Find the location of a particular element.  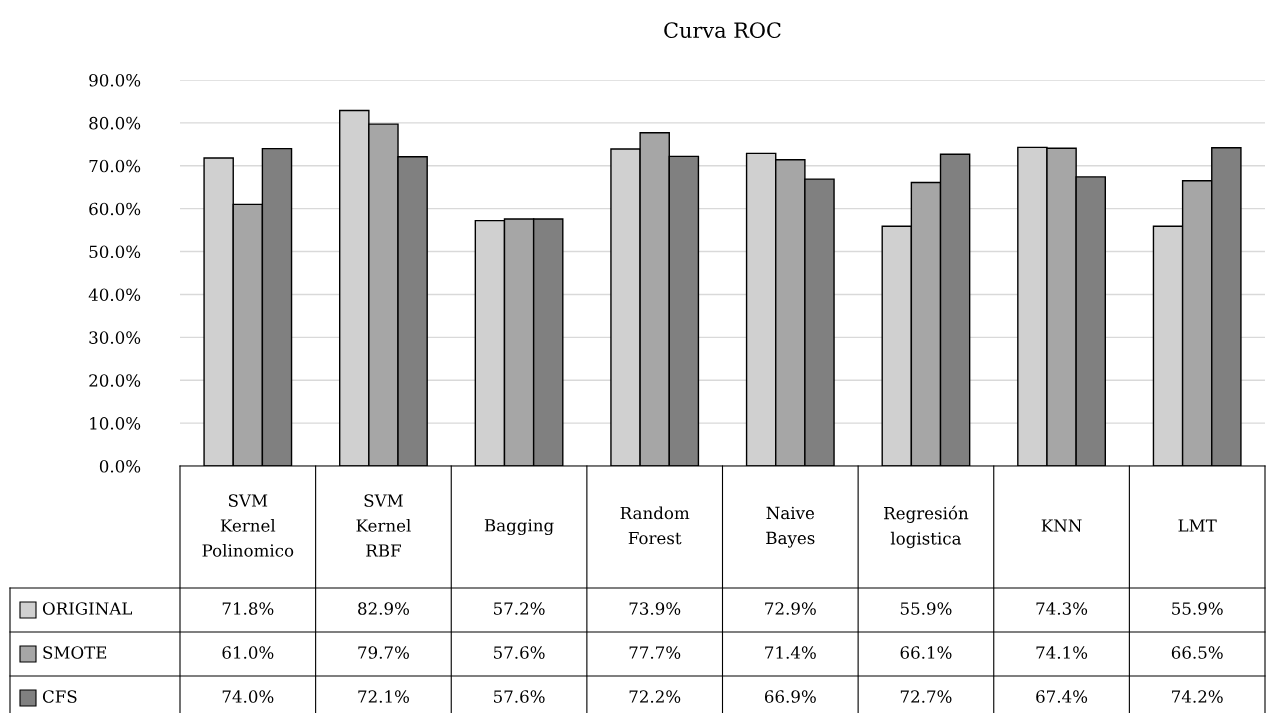

x-tick-label: LMT is located at coordinates (1197, 525).